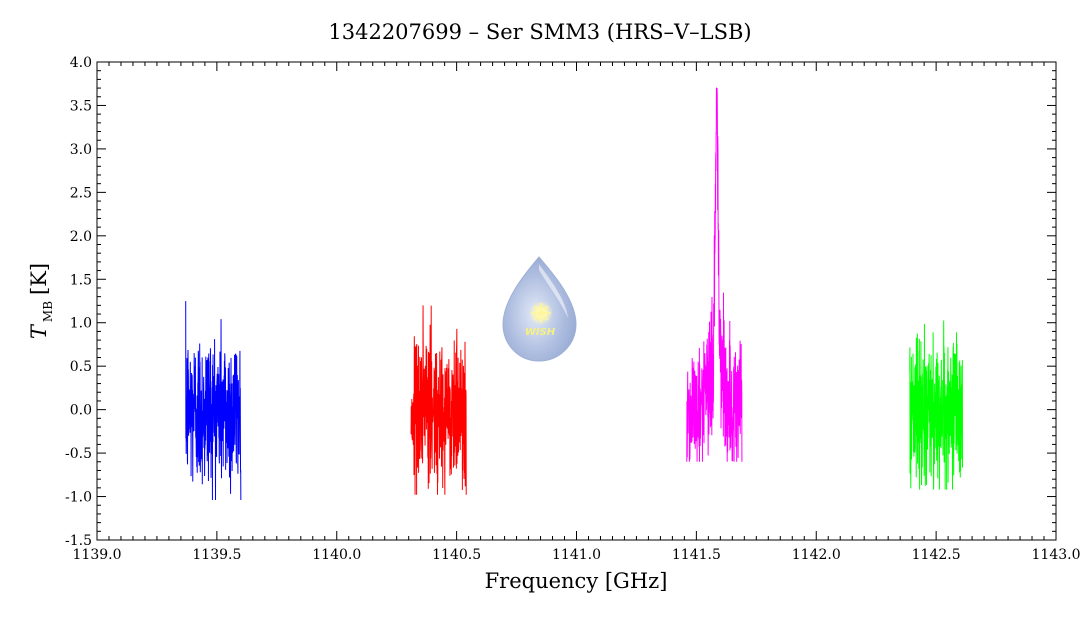 This screenshot has width=1080, height=618. I want to click on y-tick-label: 2.5, so click(81, 193).